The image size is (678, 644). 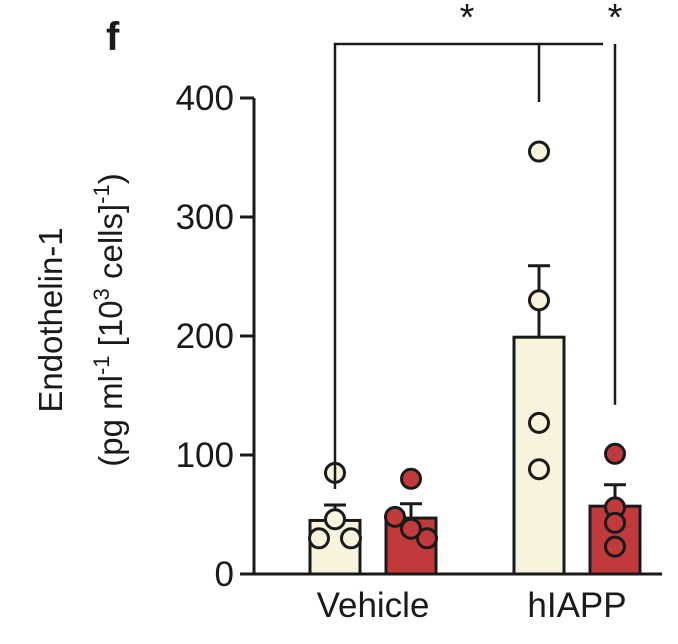 What do you see at coordinates (101, 194) in the screenshot?
I see `ylabel-part-5: -1` at bounding box center [101, 194].